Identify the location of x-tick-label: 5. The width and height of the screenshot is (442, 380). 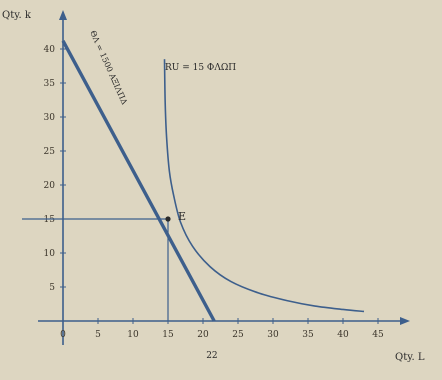
(98, 335).